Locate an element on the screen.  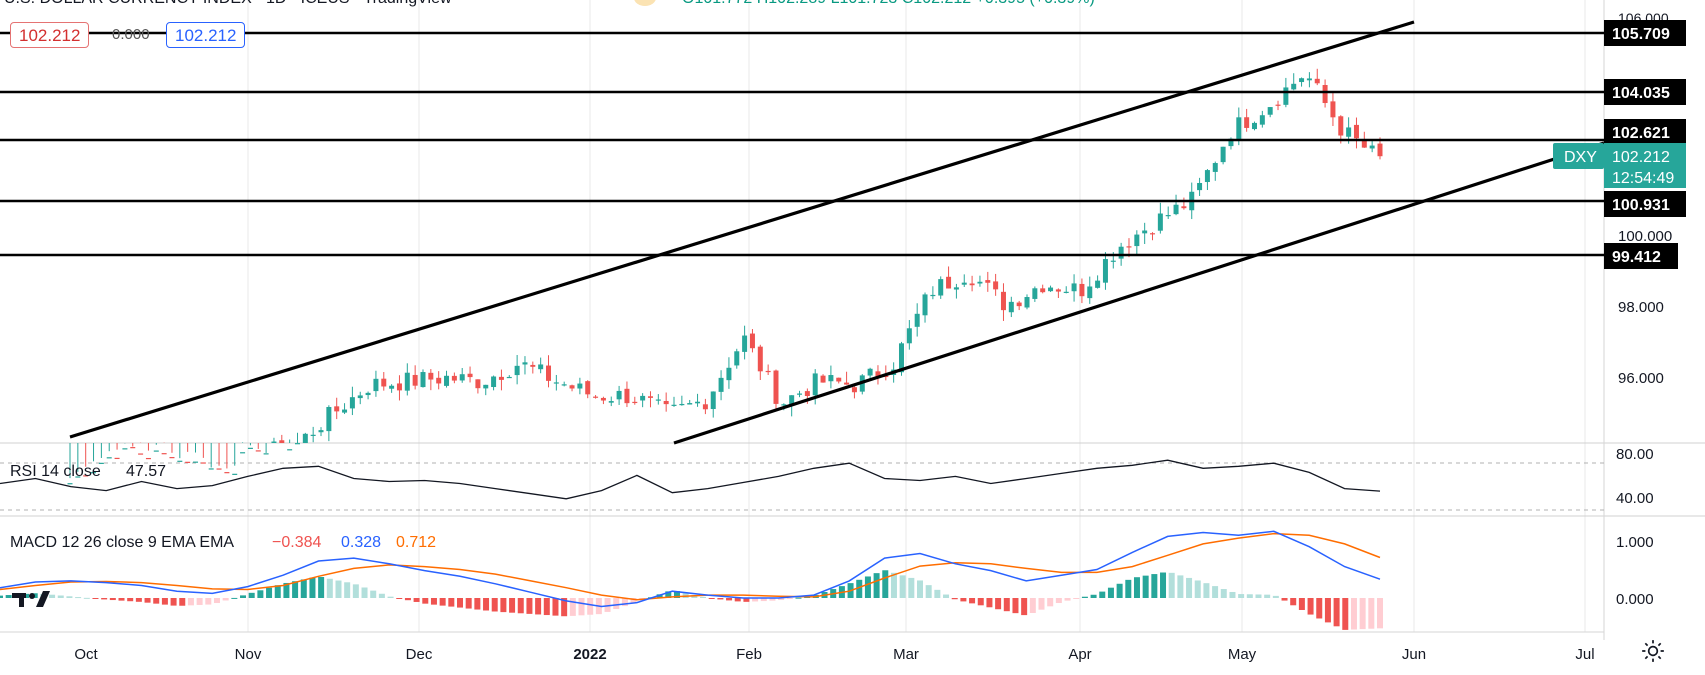
market-status-dot is located at coordinates (645, 3).